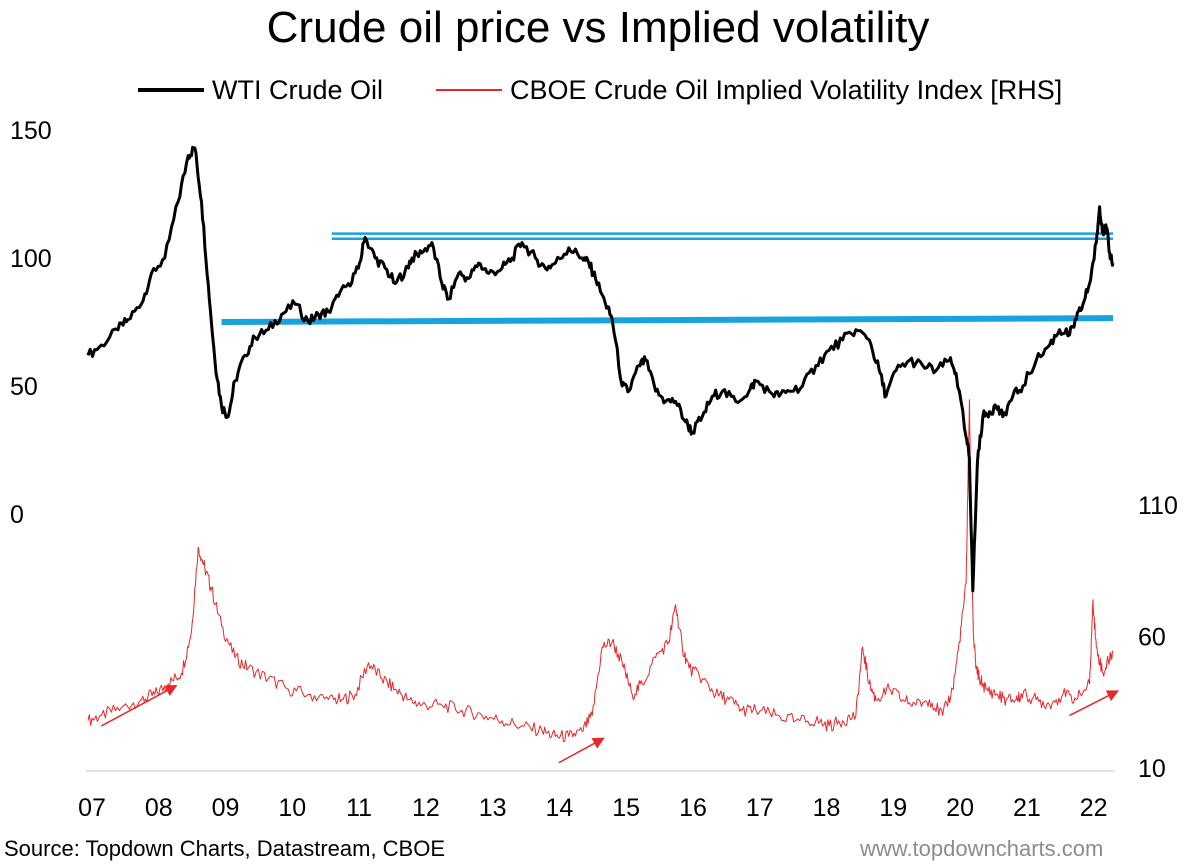 This screenshot has width=1196, height=868. Describe the element at coordinates (982, 848) in the screenshot. I see `website-watermark: www.topdowncharts.com` at that location.